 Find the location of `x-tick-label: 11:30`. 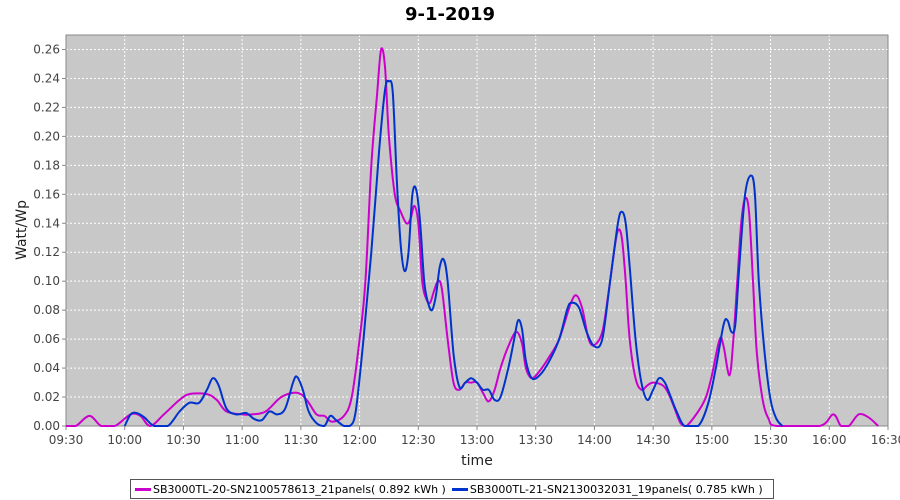

x-tick-label: 11:30 is located at coordinates (301, 440).